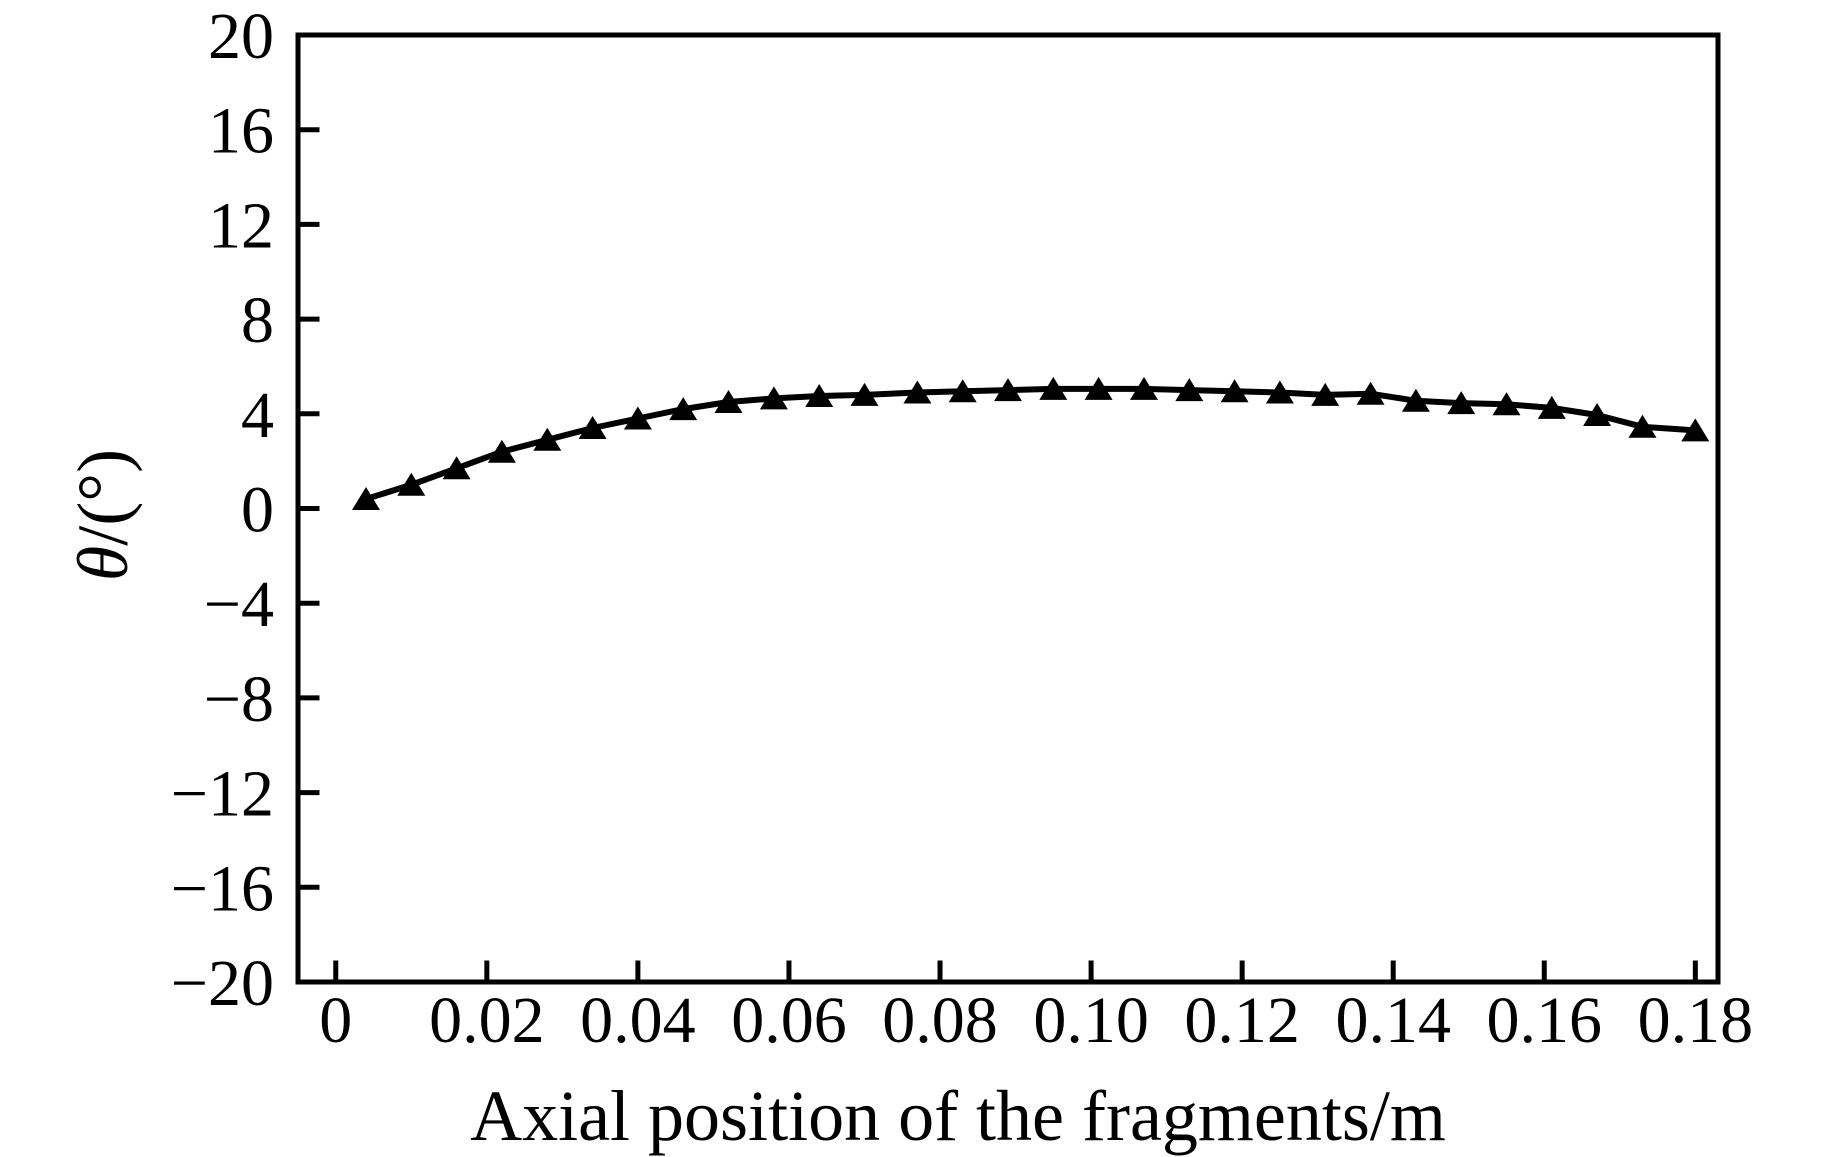  What do you see at coordinates (222, 794) in the screenshot?
I see `y-tick-label: −12` at bounding box center [222, 794].